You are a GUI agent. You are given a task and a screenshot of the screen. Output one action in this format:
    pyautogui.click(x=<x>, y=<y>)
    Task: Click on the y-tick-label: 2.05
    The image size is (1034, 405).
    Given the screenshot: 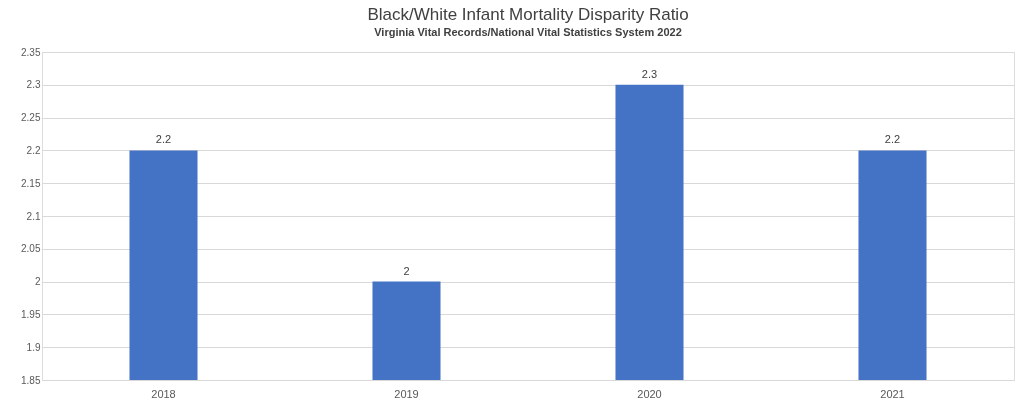 What is the action you would take?
    pyautogui.click(x=31, y=249)
    